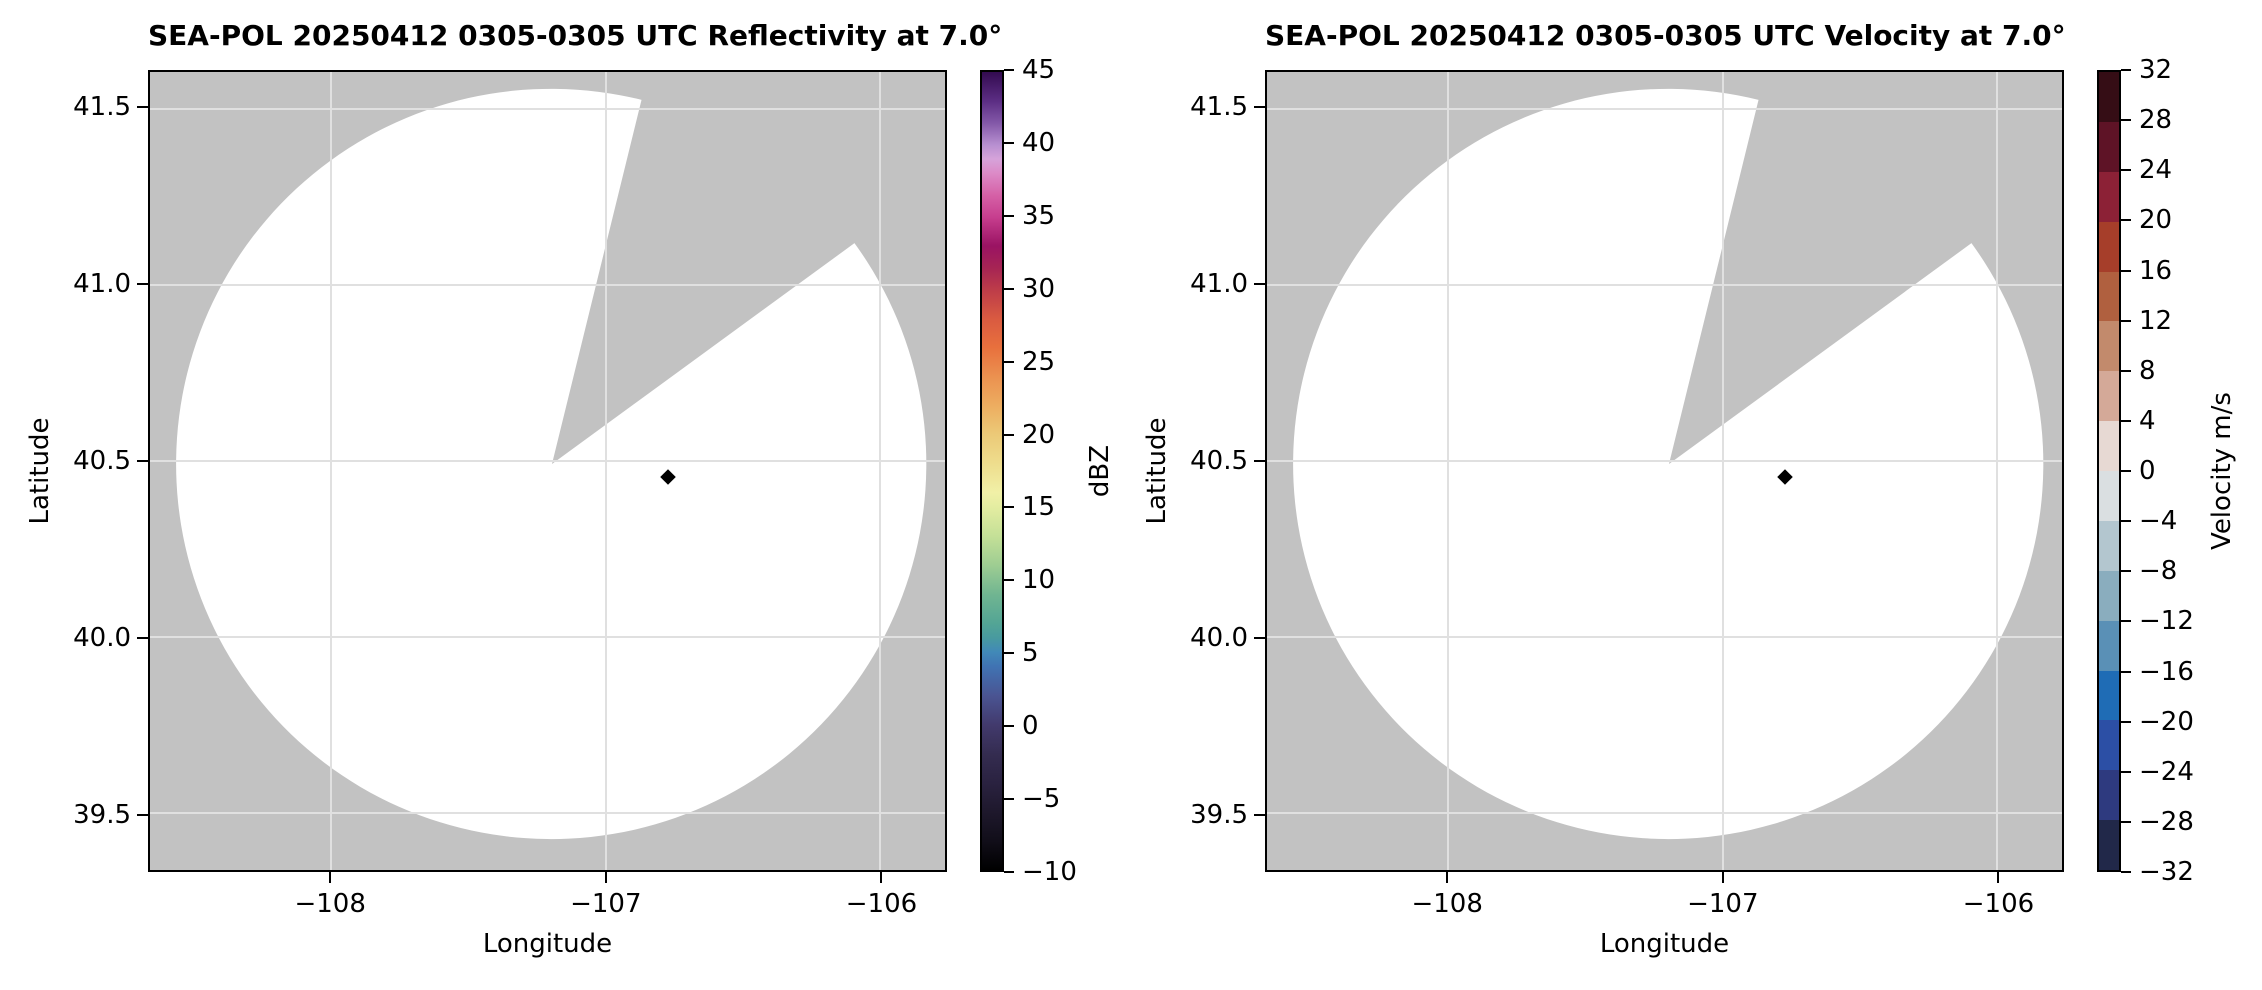 The width and height of the screenshot is (2262, 990). I want to click on colorbar-tick-label: 10, so click(1039, 580).